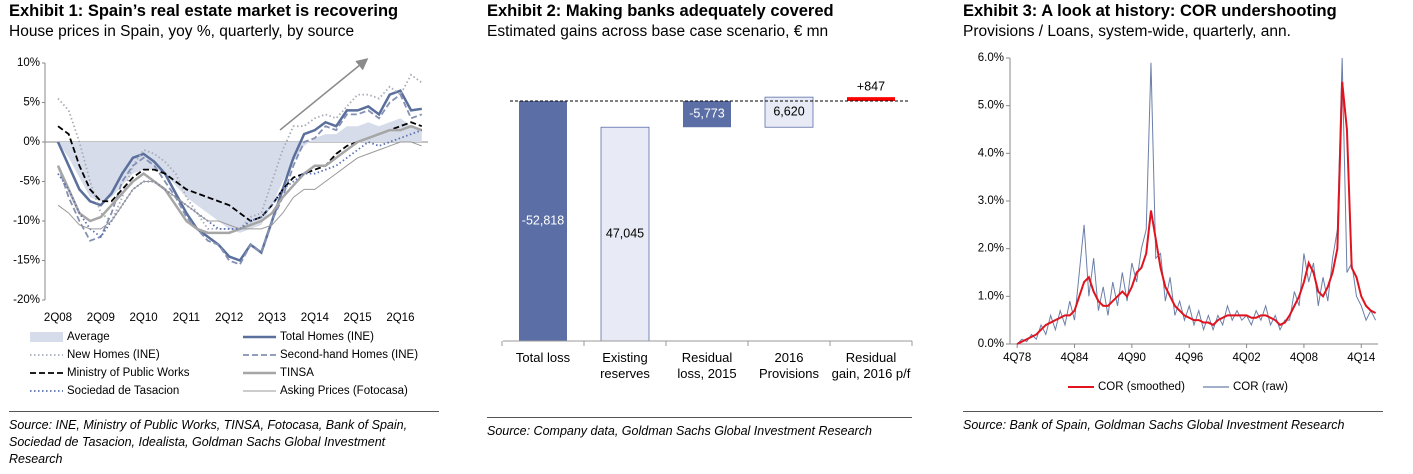  What do you see at coordinates (1074, 358) in the screenshot?
I see `x-tick-label: 4Q84` at bounding box center [1074, 358].